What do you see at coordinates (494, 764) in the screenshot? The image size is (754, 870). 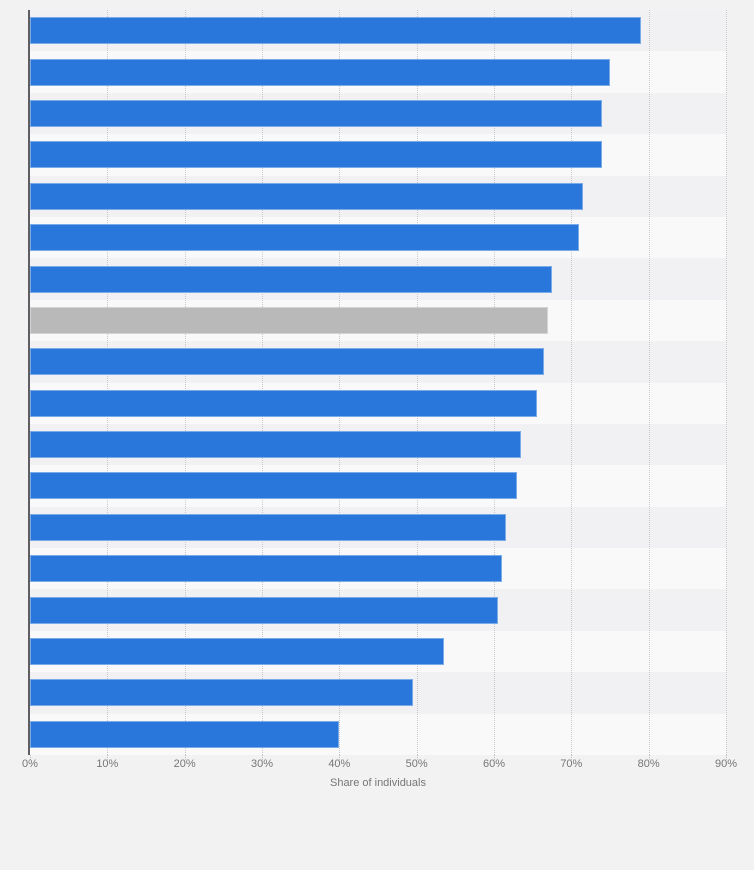 I see `x-axis-tick-label: 60%` at bounding box center [494, 764].